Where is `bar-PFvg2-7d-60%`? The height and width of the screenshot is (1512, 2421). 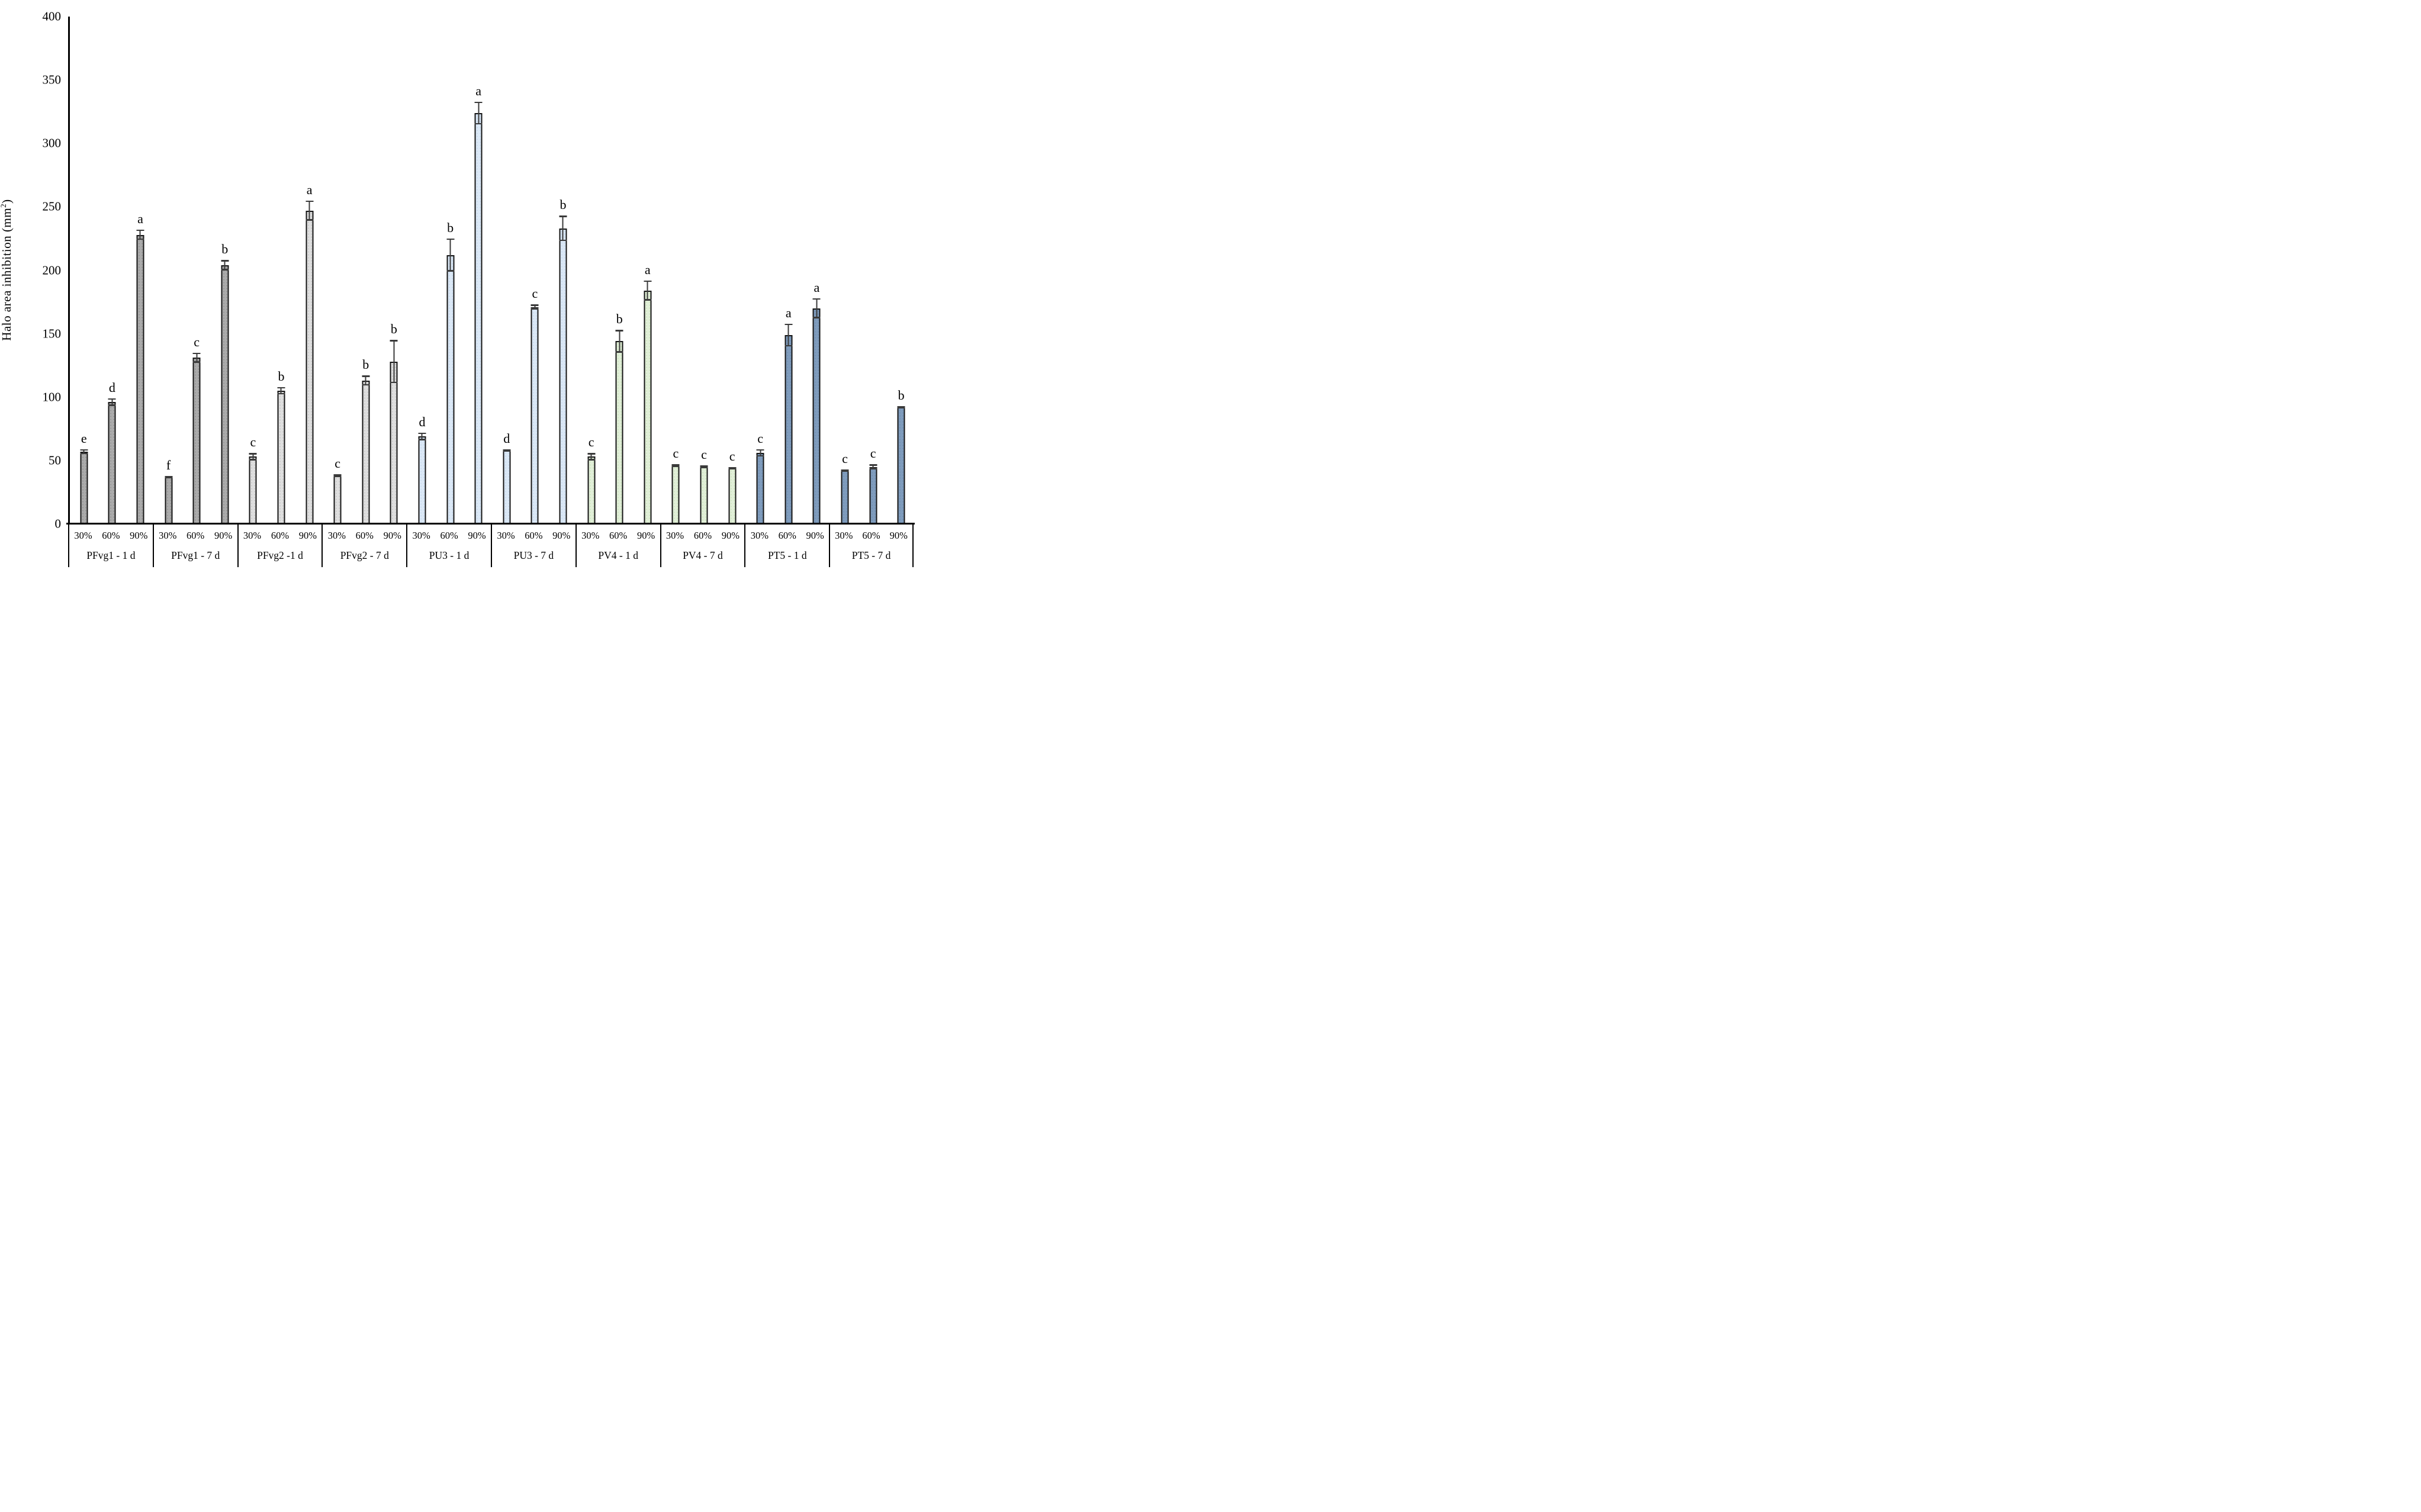
bar-PFvg2-7d-60% is located at coordinates (366, 452).